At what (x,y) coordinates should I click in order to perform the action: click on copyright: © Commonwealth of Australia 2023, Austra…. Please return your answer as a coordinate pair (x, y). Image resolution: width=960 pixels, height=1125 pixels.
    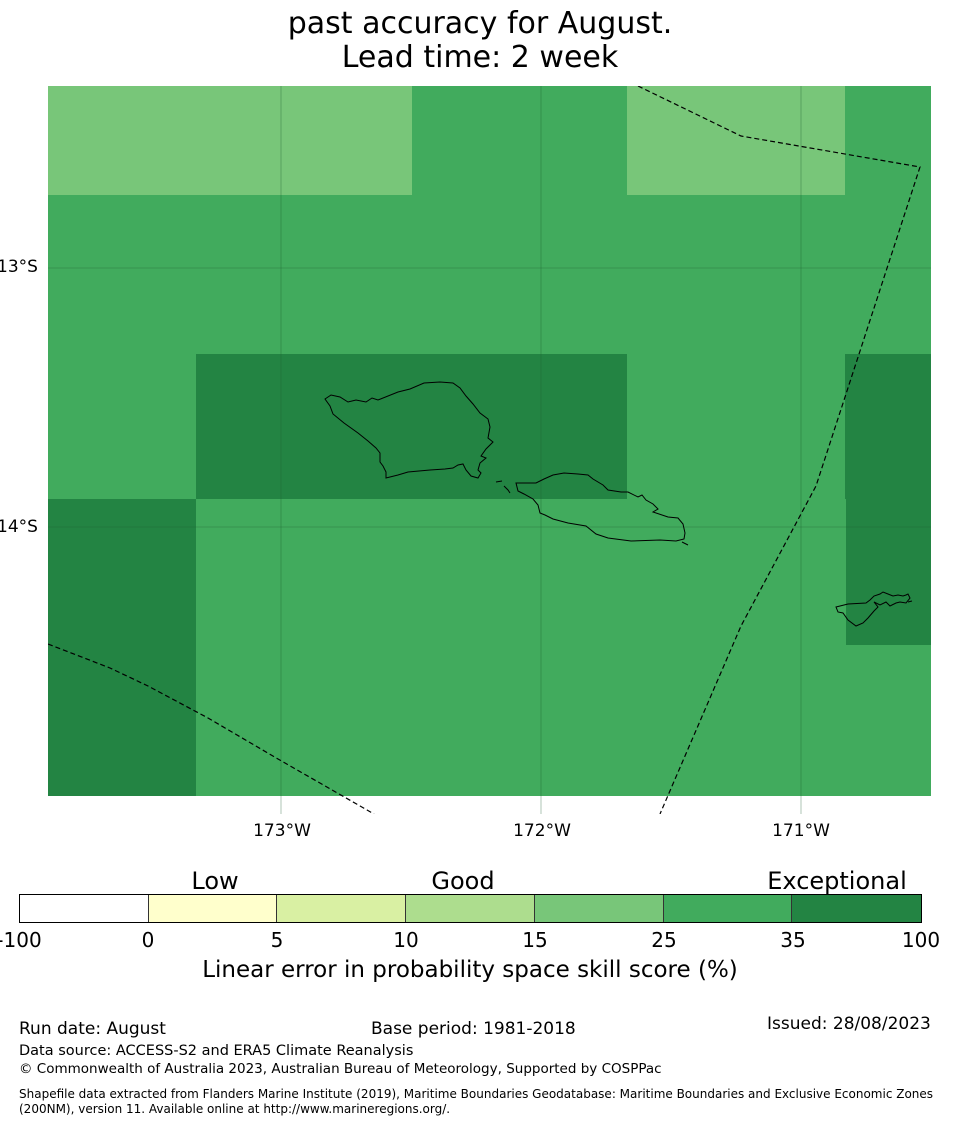
    Looking at the image, I should click on (340, 1069).